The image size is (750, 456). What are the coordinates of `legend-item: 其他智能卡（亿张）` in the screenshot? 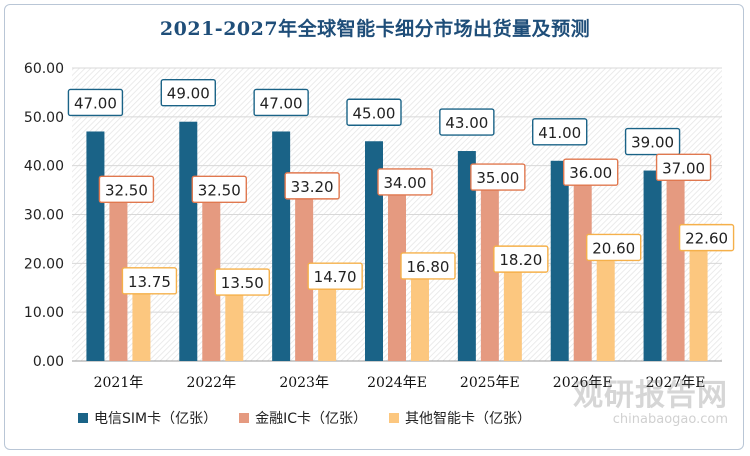 It's located at (460, 418).